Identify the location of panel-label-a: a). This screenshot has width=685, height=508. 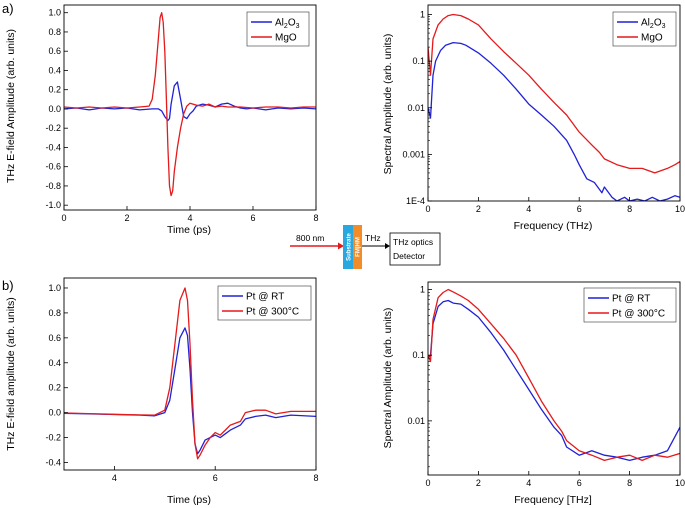
(8, 8).